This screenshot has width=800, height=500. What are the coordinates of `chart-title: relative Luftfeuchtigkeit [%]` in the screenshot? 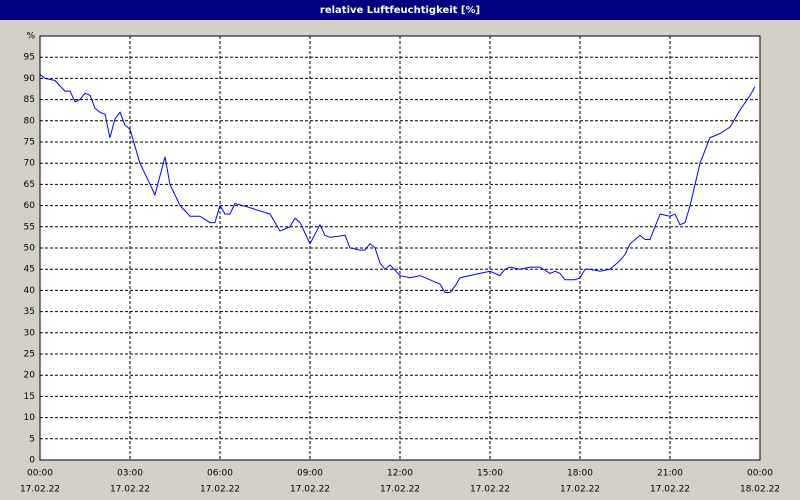 It's located at (400, 10).